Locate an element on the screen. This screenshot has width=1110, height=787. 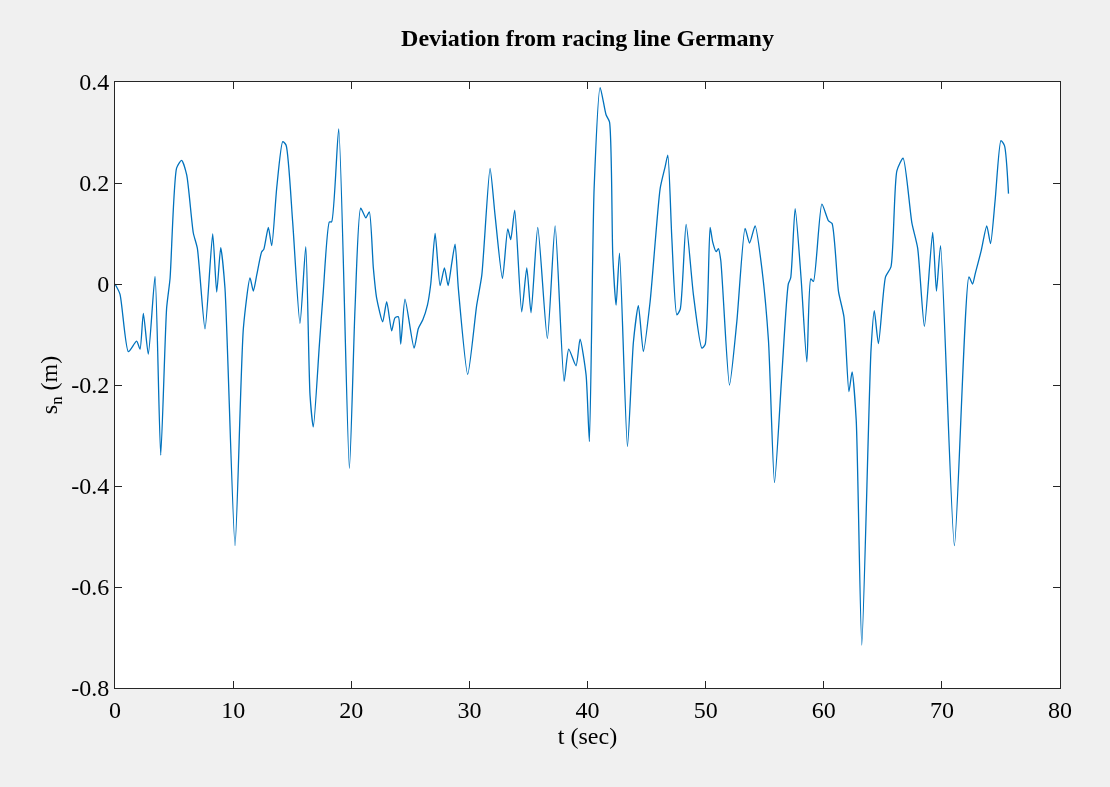
x-tick-label: 20 is located at coordinates (351, 709).